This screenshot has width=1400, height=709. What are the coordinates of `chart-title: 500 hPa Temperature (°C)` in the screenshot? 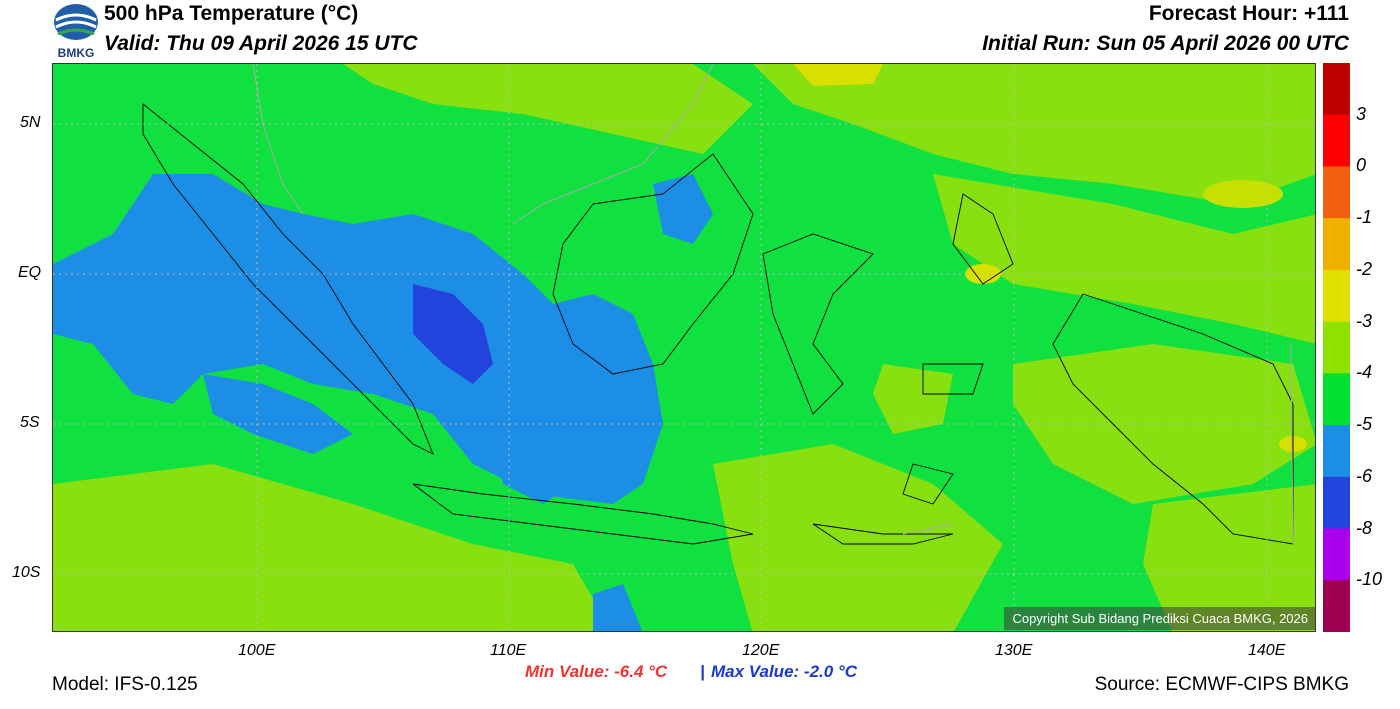 It's located at (231, 13).